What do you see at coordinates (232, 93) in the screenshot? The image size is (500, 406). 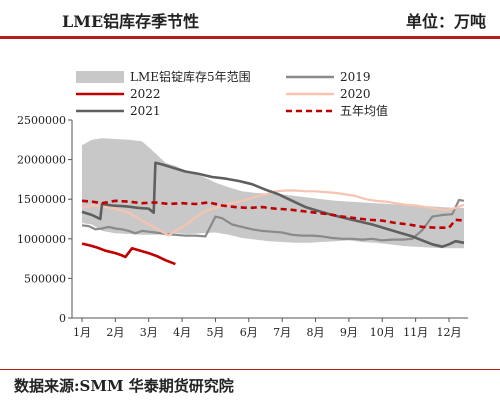 I see `legend: LME铝锭库存5年范围 2019 2022 2020 2021 五年均值` at bounding box center [232, 93].